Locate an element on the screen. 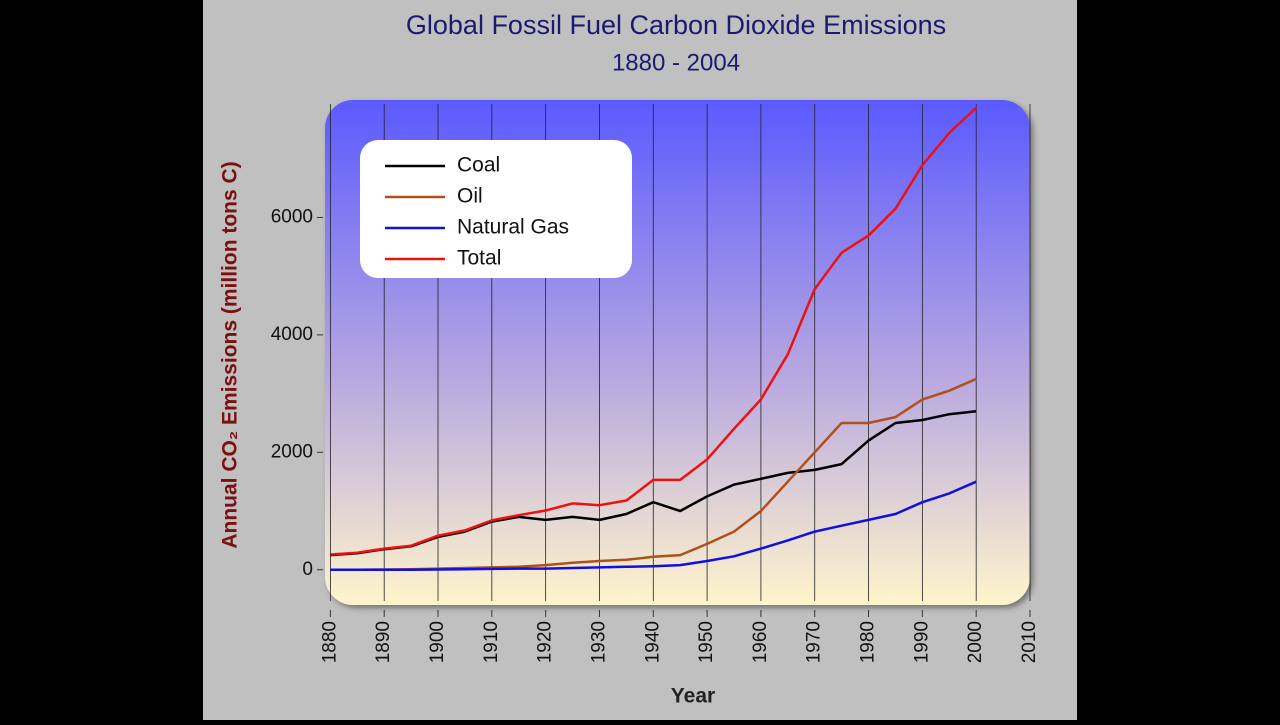  y-tick-label: 6000 is located at coordinates (292, 216).